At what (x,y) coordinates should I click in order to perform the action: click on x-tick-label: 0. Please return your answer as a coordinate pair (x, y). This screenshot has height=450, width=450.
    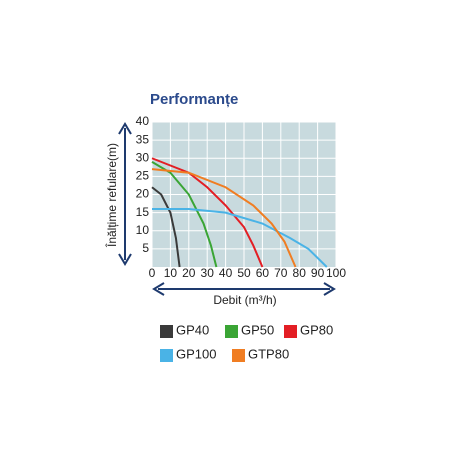
    Looking at the image, I should click on (152, 273).